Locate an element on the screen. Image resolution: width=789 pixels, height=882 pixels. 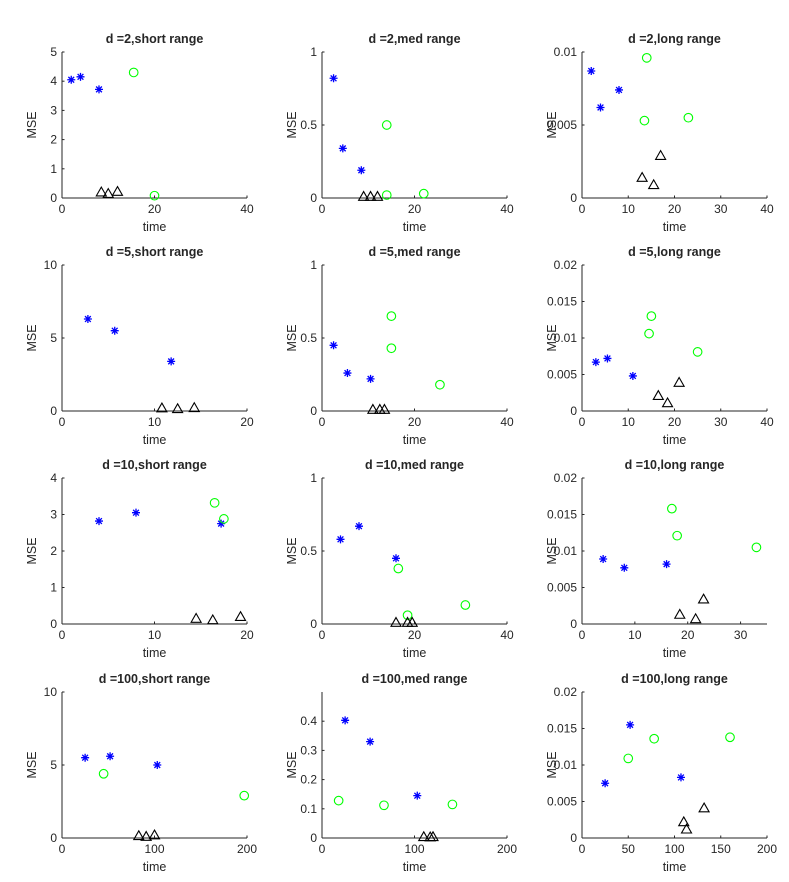
subplot-title: d =5,long range is located at coordinates (674, 252).